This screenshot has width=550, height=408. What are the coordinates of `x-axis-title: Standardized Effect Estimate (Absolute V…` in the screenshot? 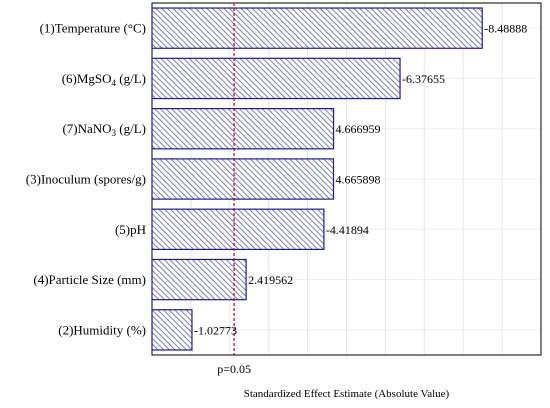 It's located at (347, 394).